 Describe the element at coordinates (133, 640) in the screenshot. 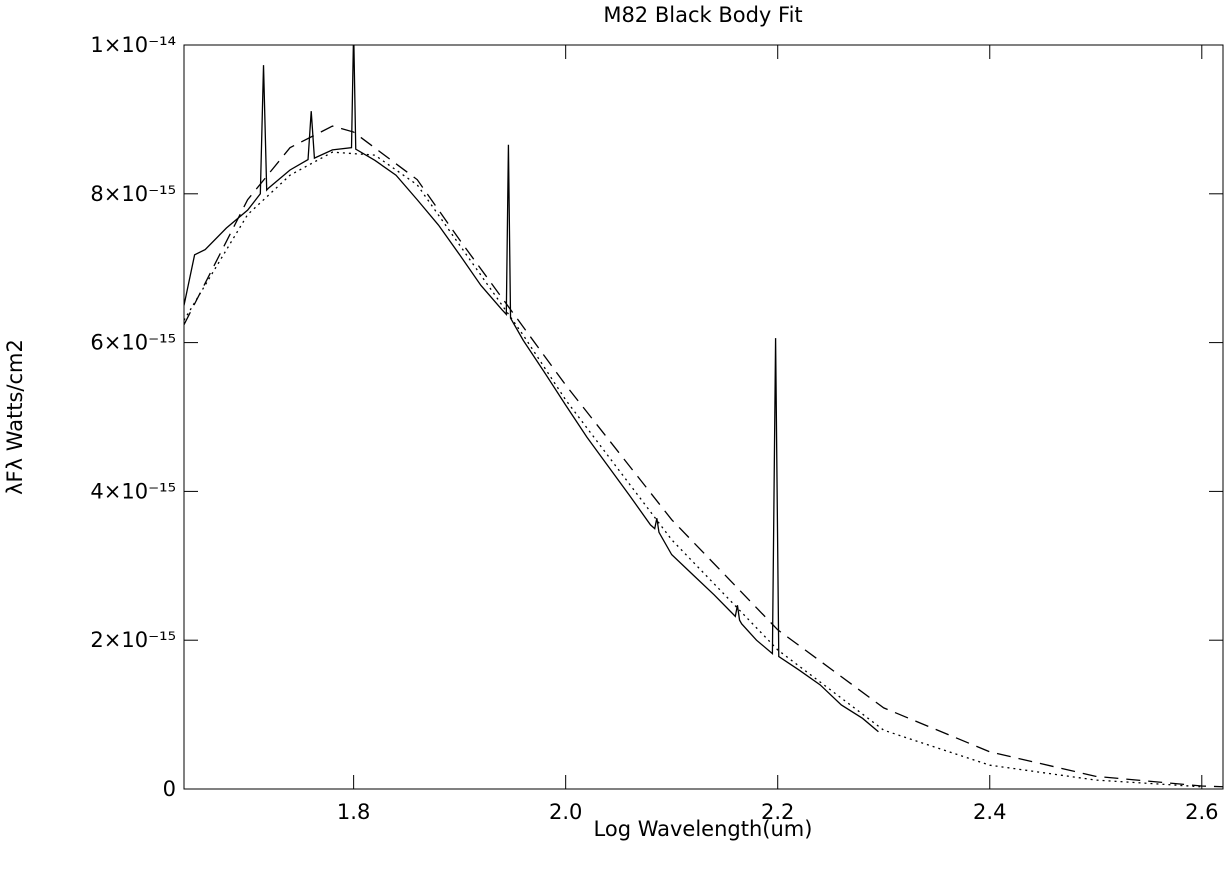

I see `y-tick-label: 2×10⁻¹⁵` at that location.